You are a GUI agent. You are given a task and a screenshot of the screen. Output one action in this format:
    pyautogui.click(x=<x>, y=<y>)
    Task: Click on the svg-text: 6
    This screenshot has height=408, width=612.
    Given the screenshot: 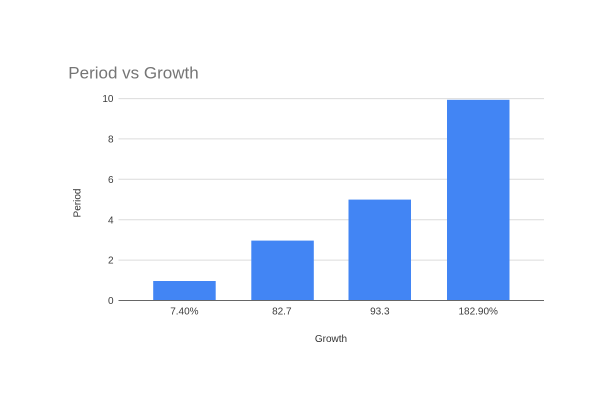 What is the action you would take?
    pyautogui.click(x=111, y=180)
    